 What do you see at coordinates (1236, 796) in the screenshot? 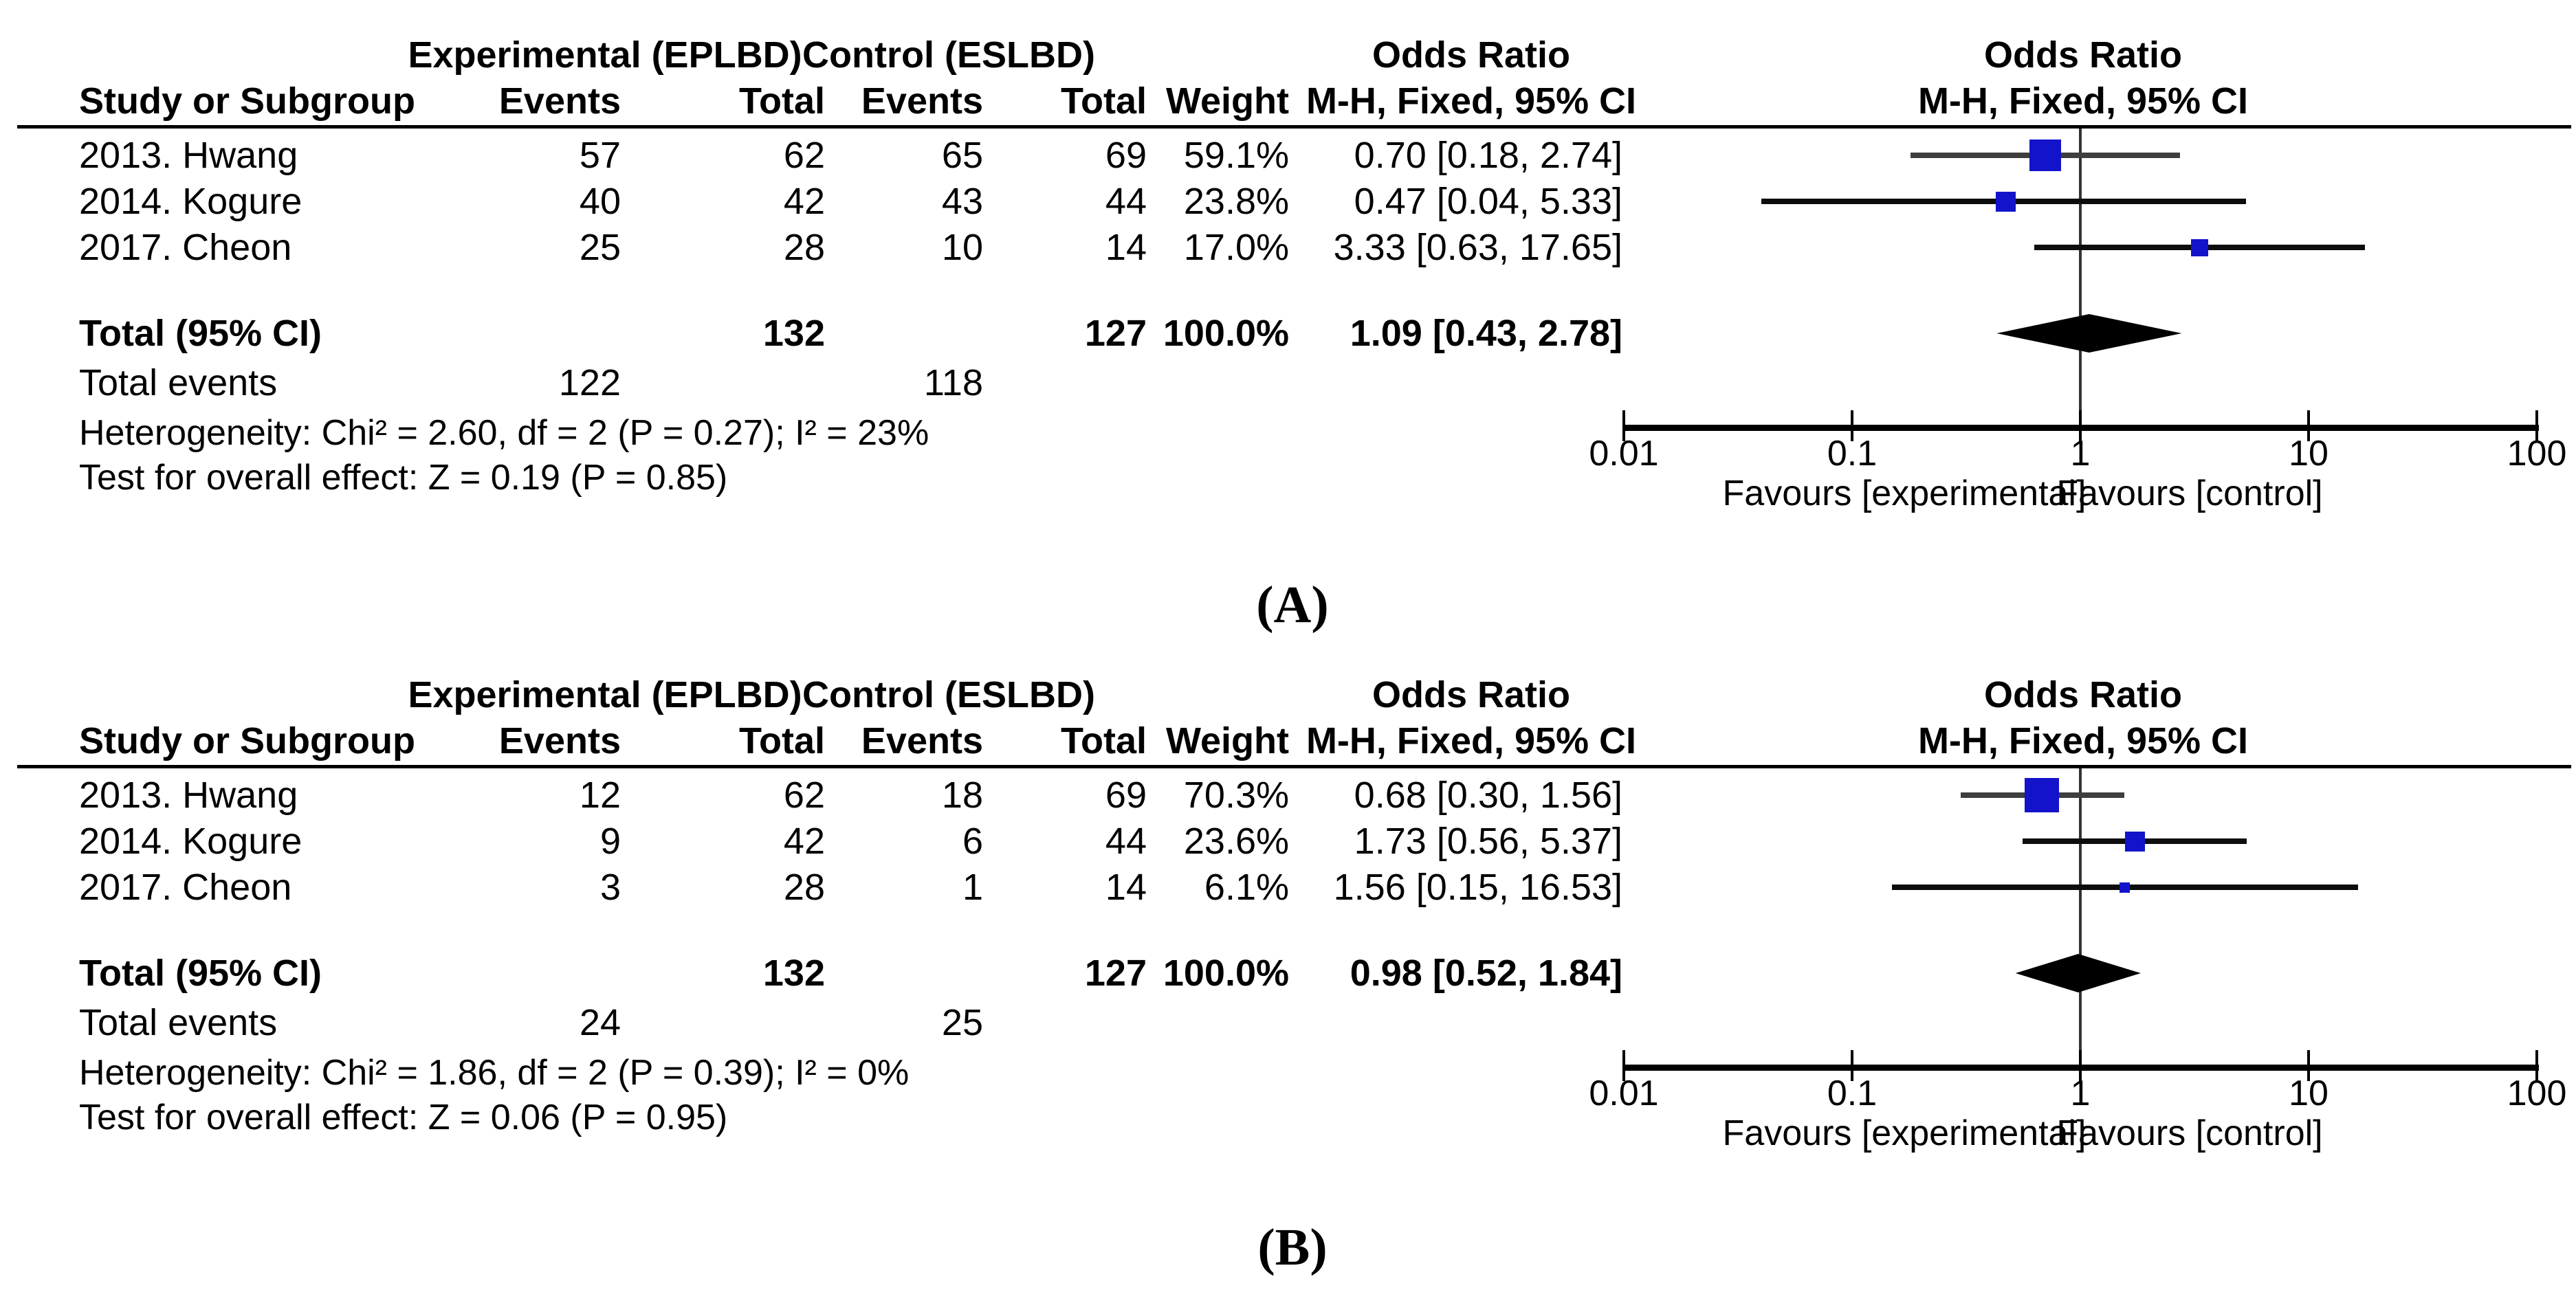
I see `study-weight: 70.3%` at bounding box center [1236, 796].